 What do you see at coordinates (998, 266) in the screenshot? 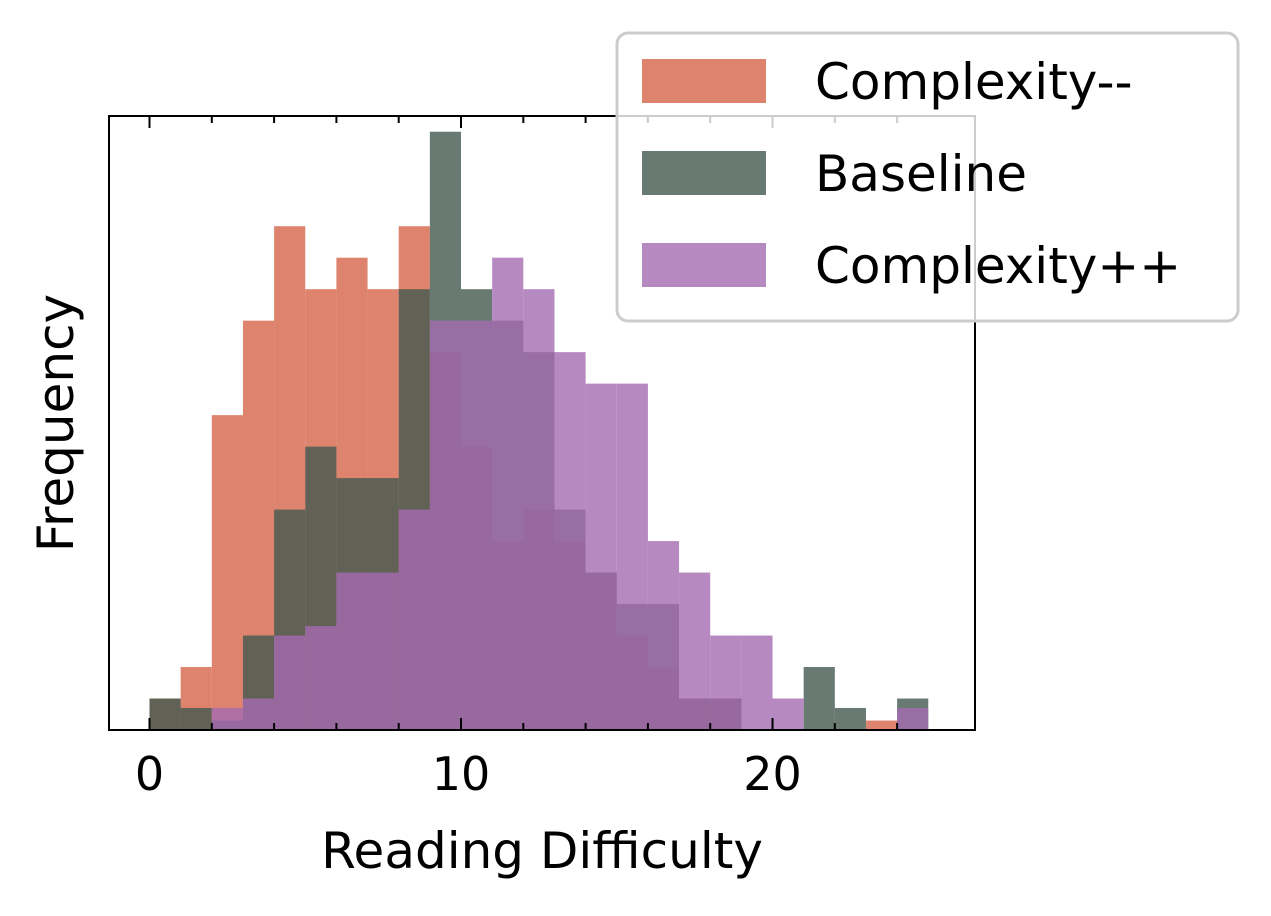
I see `legend-label: Complexity++` at bounding box center [998, 266].